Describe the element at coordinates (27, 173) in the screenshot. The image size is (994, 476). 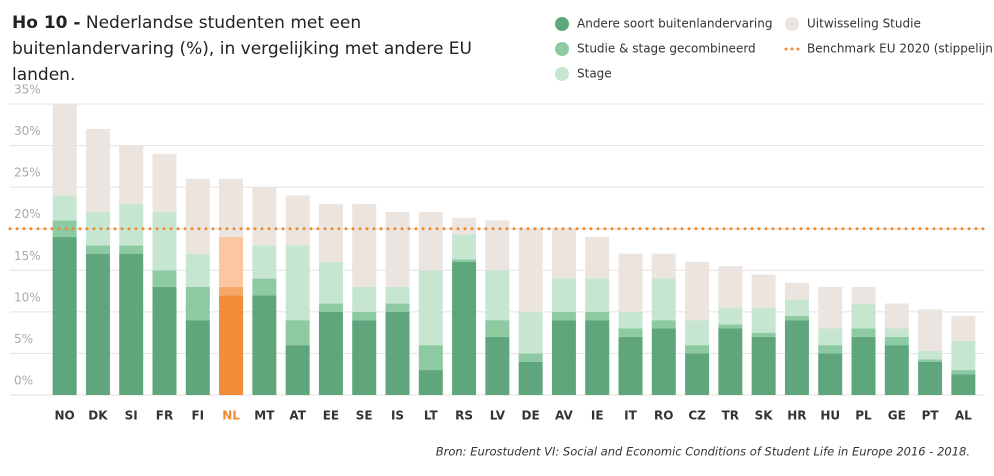
I see `y-tick-label: 25%` at that location.